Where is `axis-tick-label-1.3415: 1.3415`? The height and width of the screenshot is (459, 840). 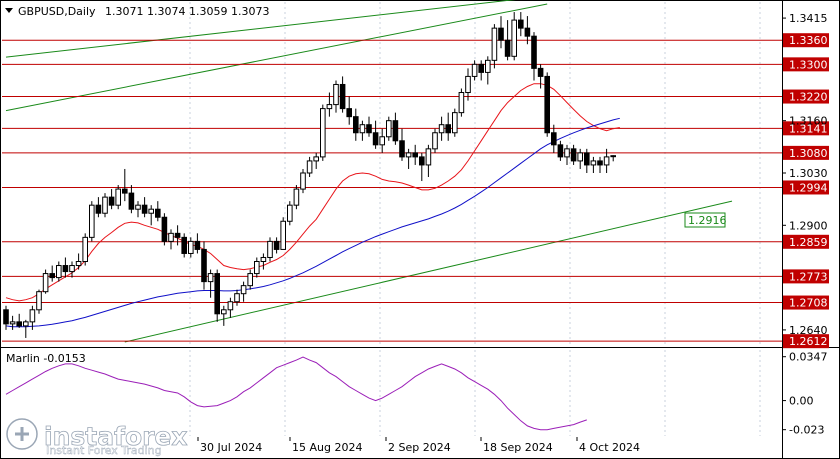 axis-tick-label-1.3415: 1.3415 is located at coordinates (808, 18).